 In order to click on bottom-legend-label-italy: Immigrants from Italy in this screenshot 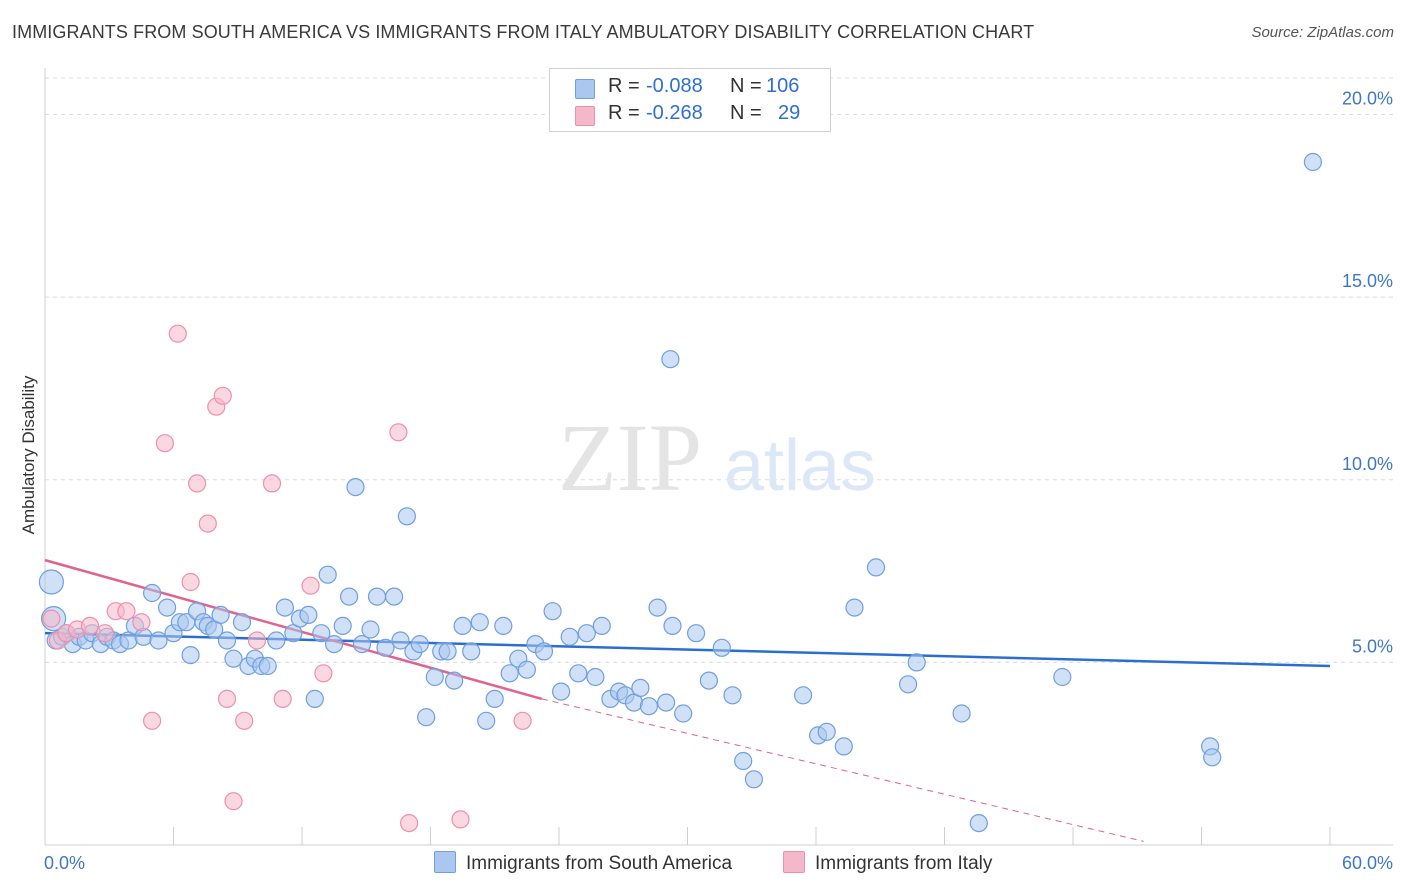, I will do `click(904, 863)`.